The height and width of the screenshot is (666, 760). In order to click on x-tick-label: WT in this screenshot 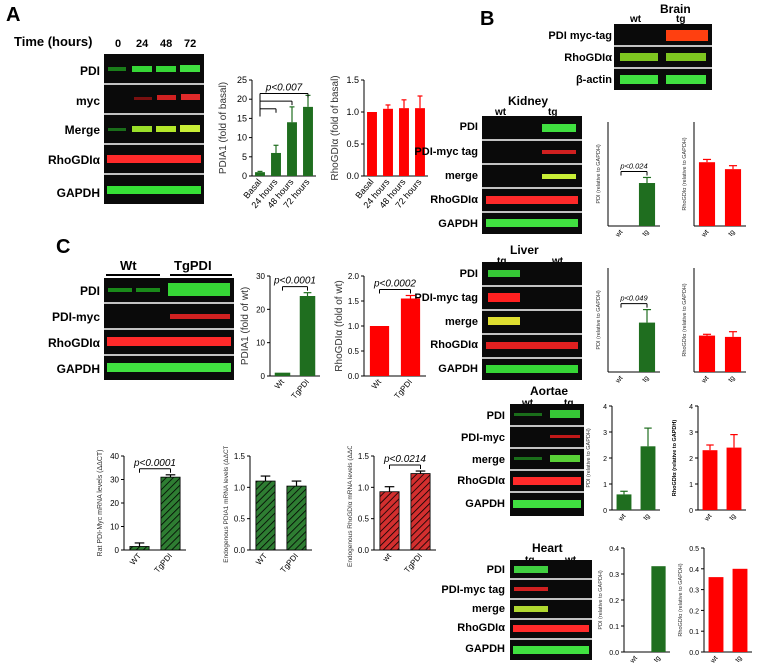, I will do `click(261, 558)`.